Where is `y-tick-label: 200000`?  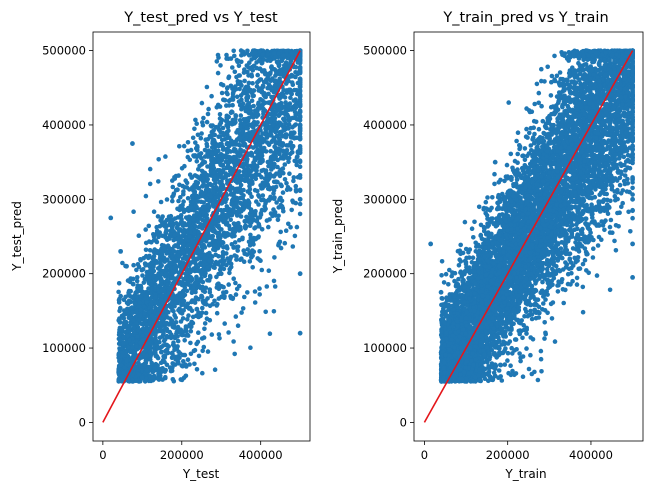 y-tick-label: 200000 is located at coordinates (64, 274).